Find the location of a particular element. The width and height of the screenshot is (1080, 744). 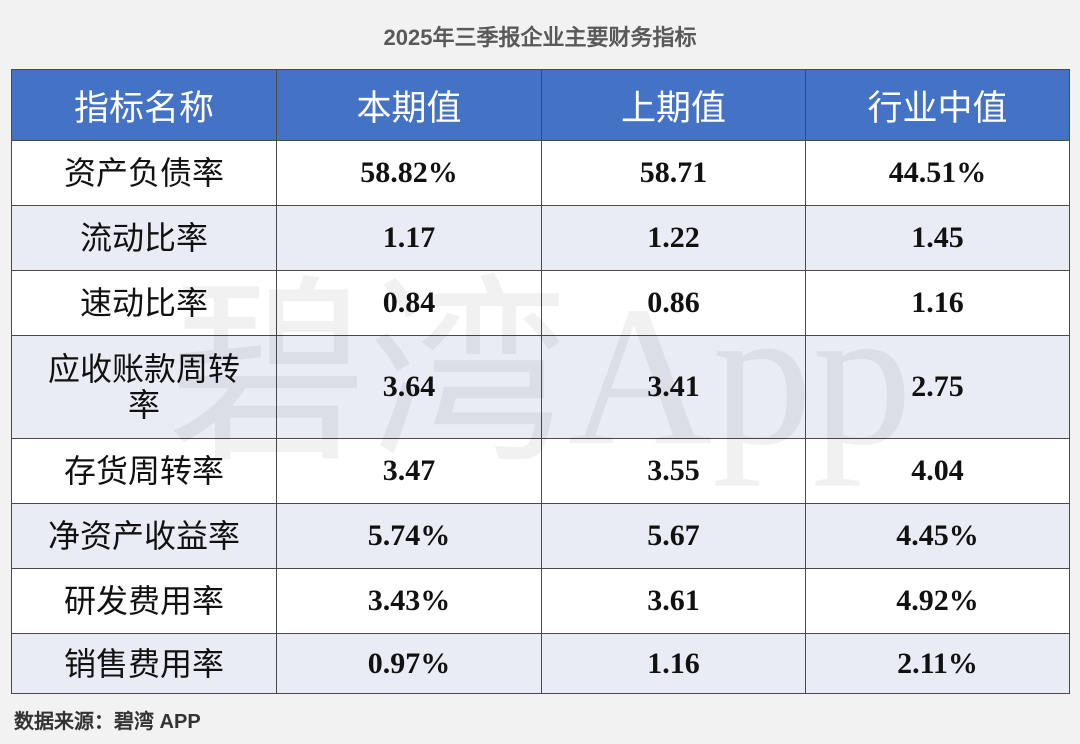

previous-value: 1.16 is located at coordinates (673, 663).